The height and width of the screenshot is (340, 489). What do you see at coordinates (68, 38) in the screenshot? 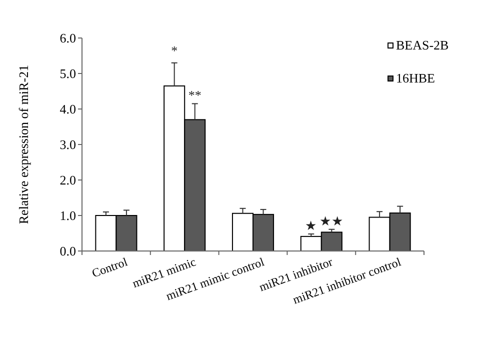
I see `y-tick-label: 6.0` at bounding box center [68, 38].